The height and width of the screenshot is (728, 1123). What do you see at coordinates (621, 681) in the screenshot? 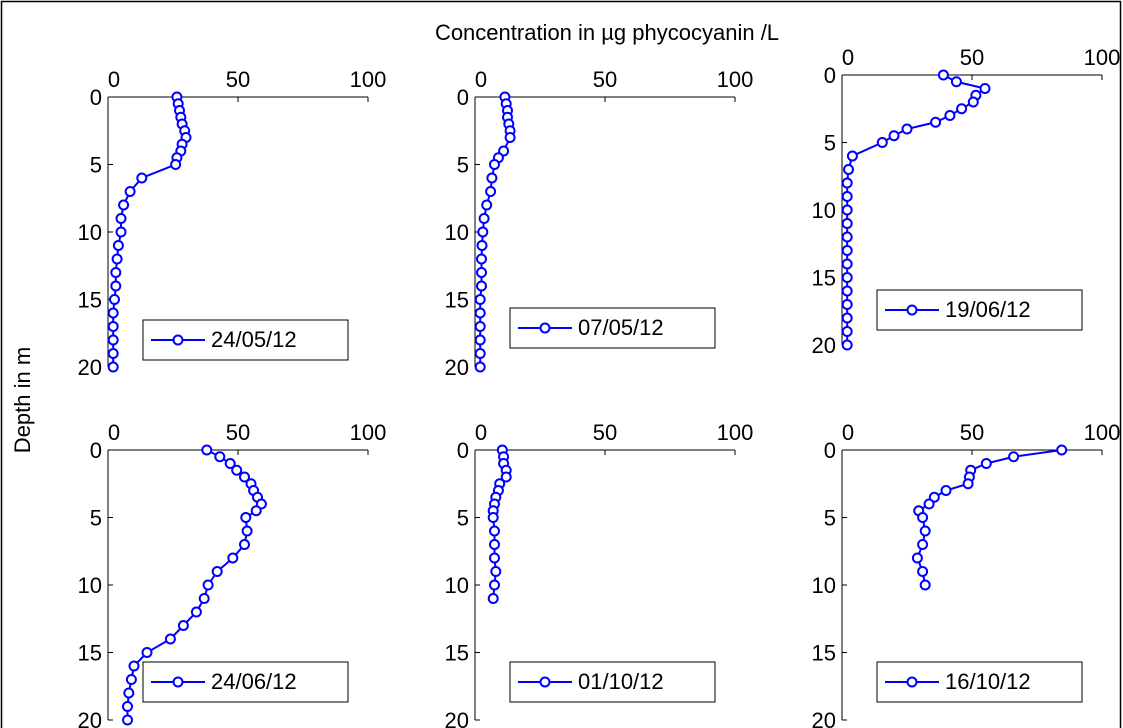
I see `legend-label: 01/10/12` at bounding box center [621, 681].